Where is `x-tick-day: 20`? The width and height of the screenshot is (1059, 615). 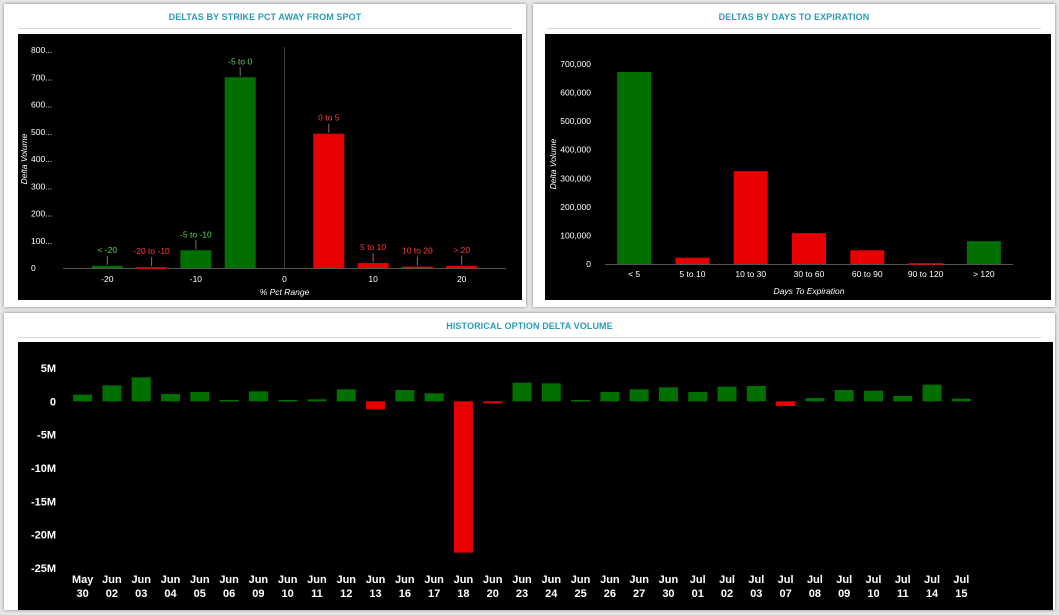 x-tick-day: 20 is located at coordinates (493, 594).